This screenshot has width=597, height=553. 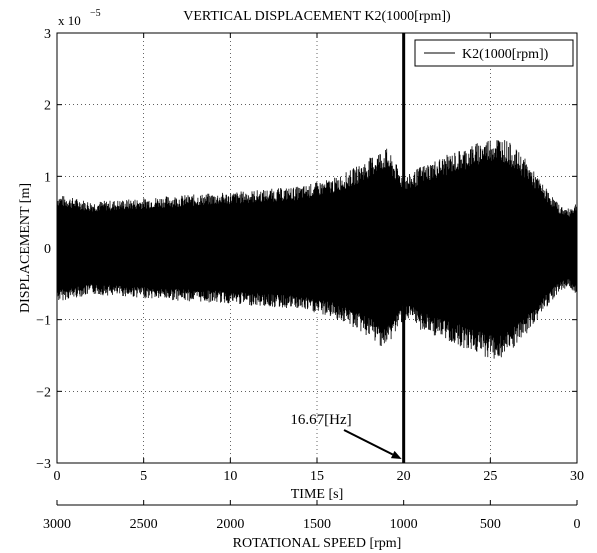 I want to click on secondary-x-tick-label-0: 3000, so click(x=57, y=524).